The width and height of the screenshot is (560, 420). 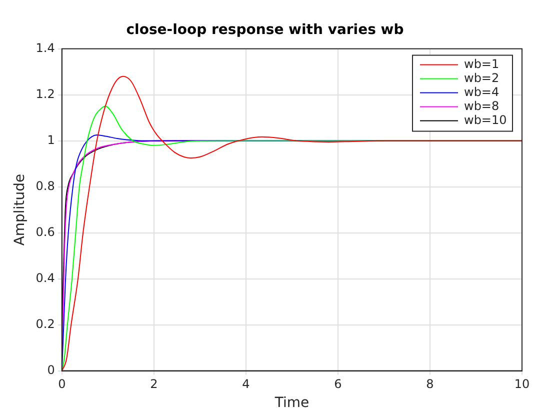 I want to click on y-axis-title: Amplitude, so click(x=20, y=210).